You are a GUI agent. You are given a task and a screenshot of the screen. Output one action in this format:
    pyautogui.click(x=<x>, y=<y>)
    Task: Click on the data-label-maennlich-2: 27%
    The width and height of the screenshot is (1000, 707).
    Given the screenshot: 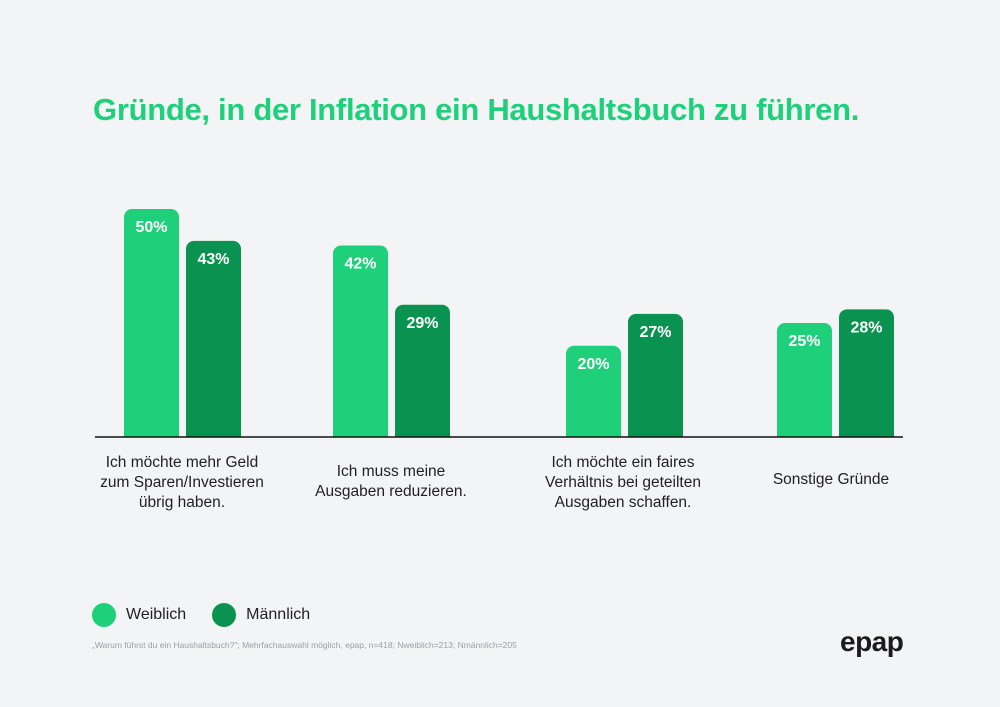 What is the action you would take?
    pyautogui.click(x=655, y=332)
    